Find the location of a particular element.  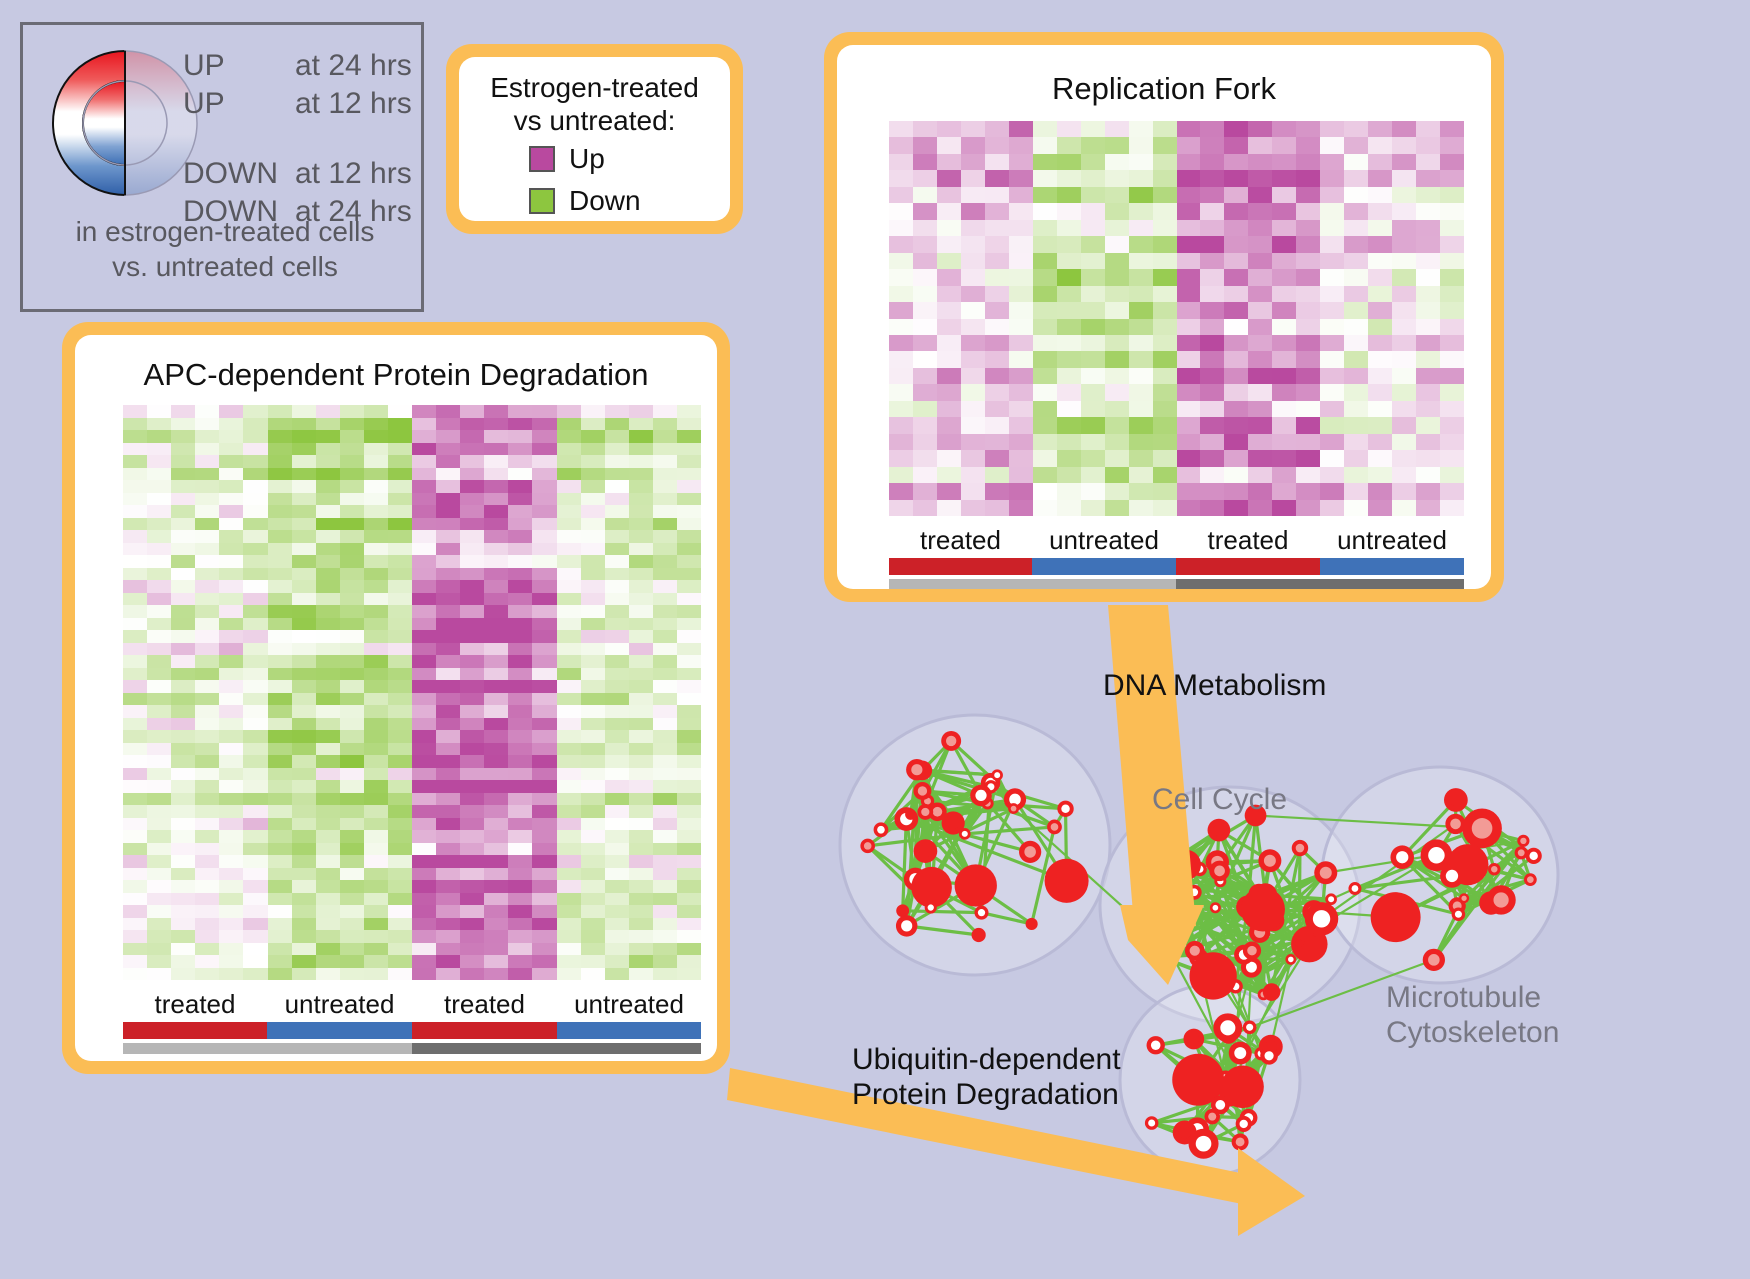

colorwheel-icon is located at coordinates (125, 123).